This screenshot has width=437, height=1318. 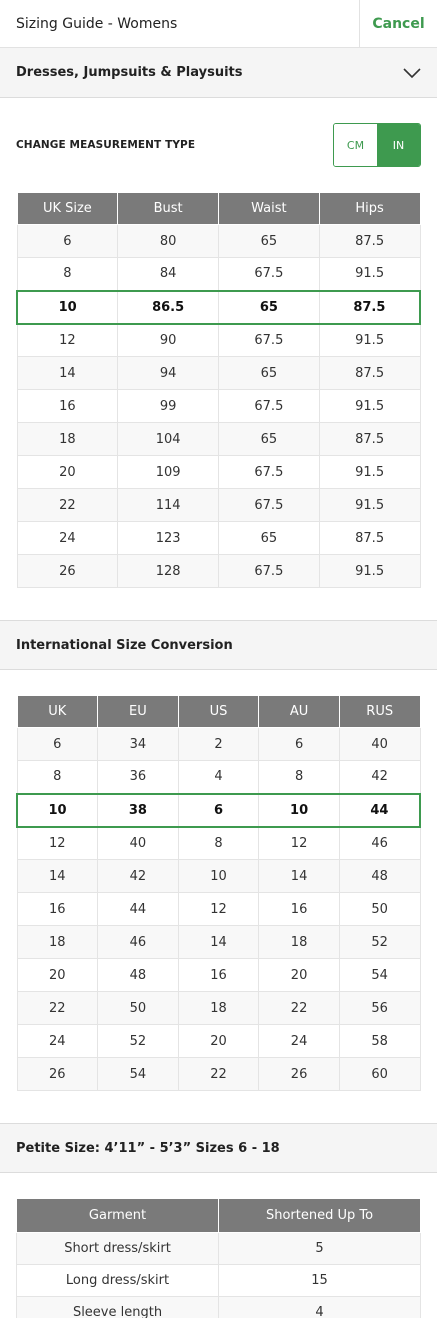 I want to click on international-section-header: International Size Conversion, so click(x=218, y=645).